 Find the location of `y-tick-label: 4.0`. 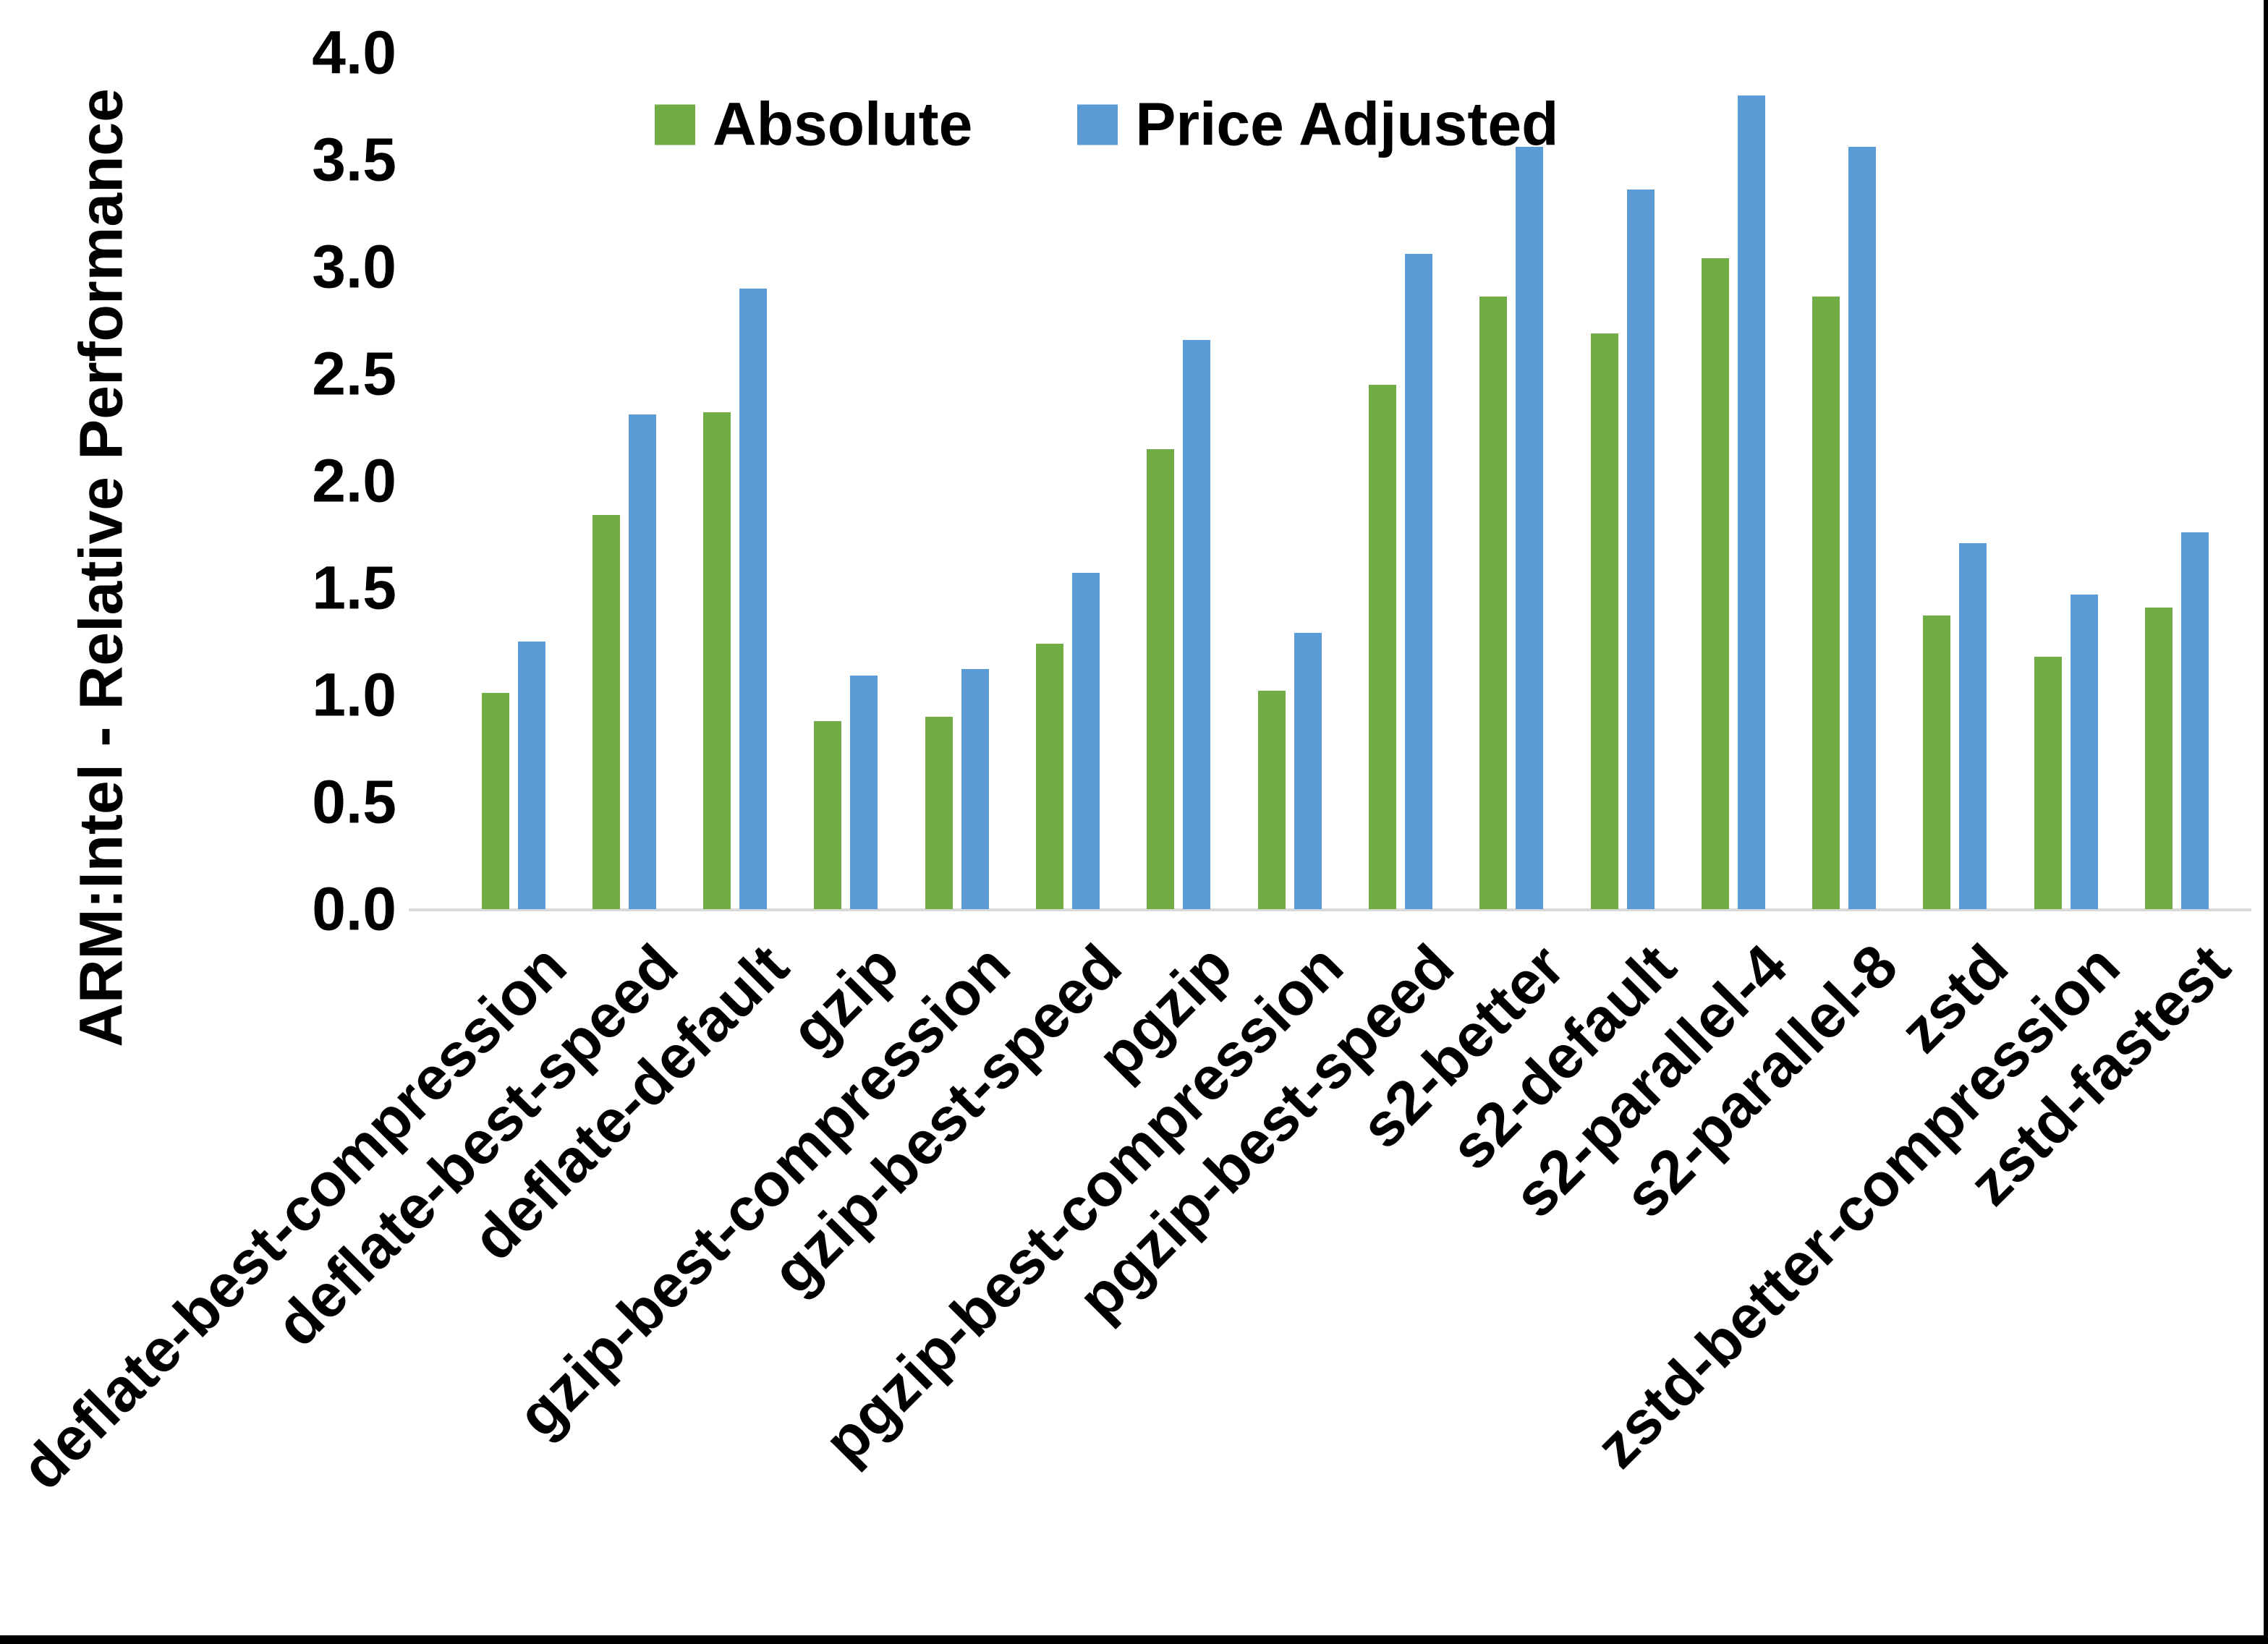

y-tick-label: 4.0 is located at coordinates (354, 52).